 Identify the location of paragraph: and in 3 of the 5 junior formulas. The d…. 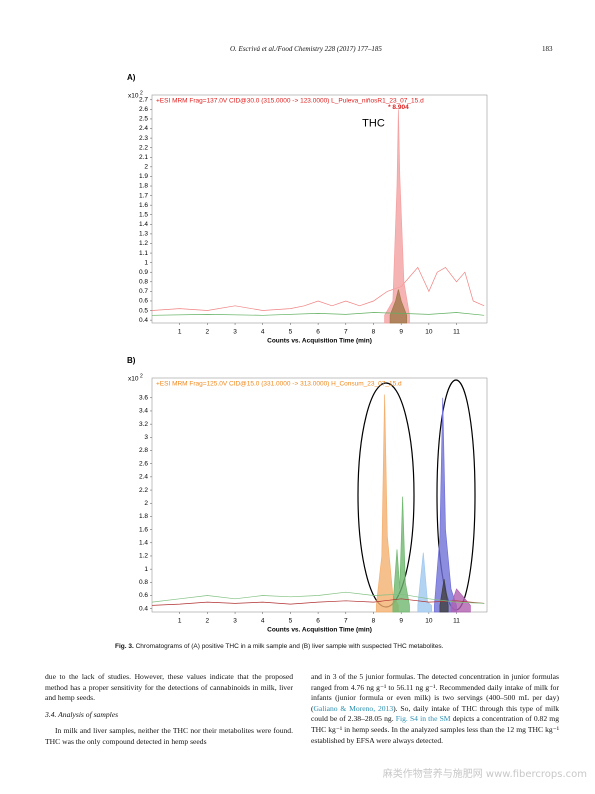
(435, 709).